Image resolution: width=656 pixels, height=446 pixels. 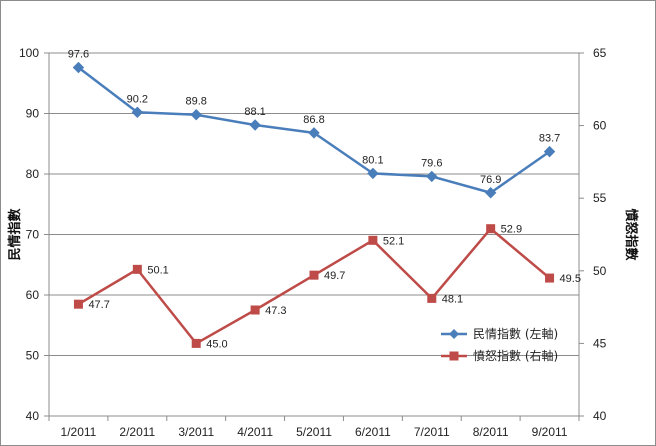 I want to click on x-tick-label: 9/2011, so click(x=550, y=432).